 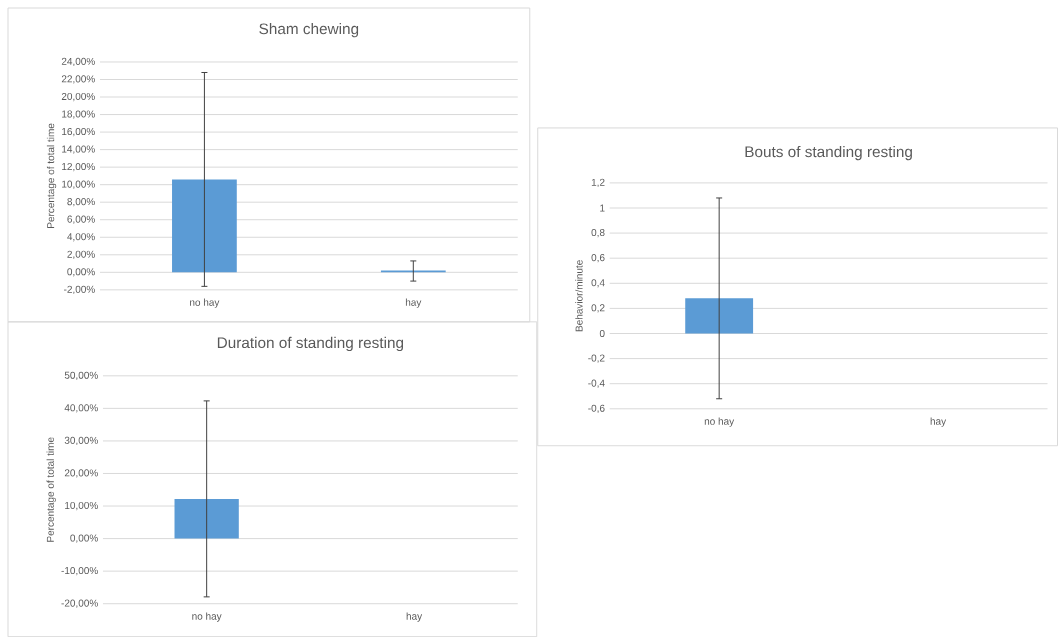 I want to click on y-tick-label: 1, so click(x=602, y=208).